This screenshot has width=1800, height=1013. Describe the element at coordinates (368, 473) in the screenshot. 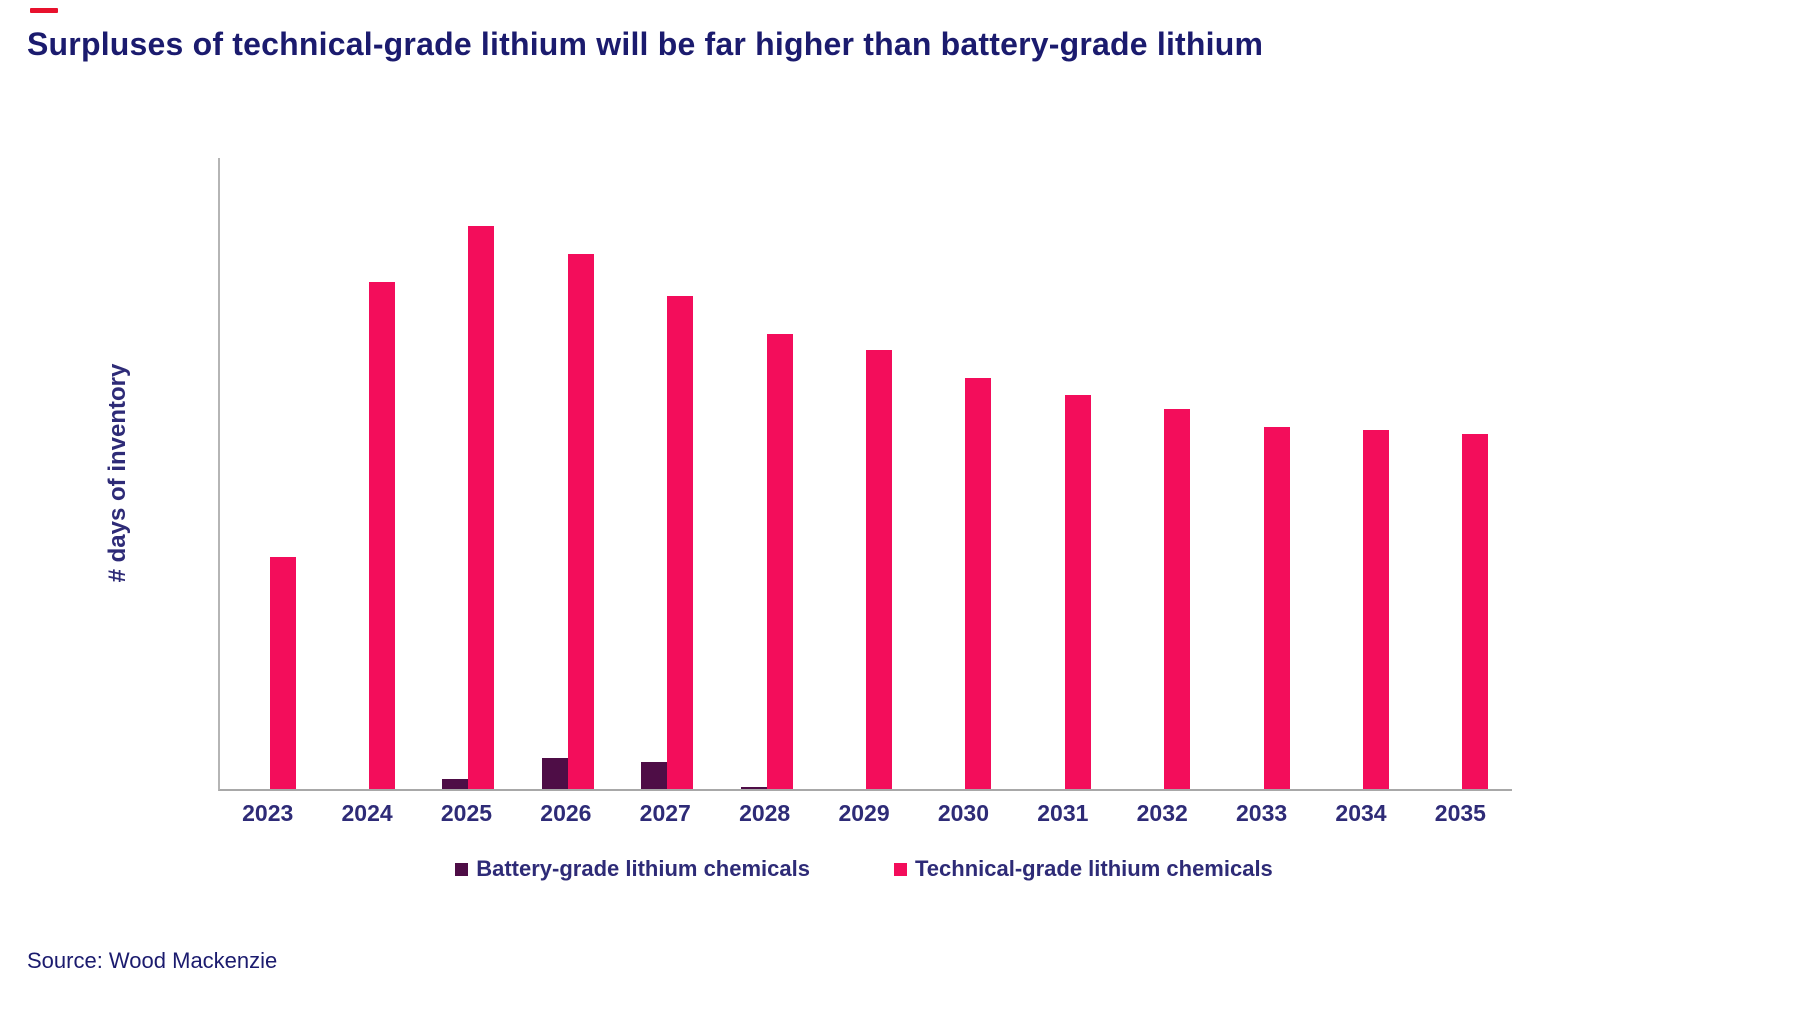

I see `category-column-2024` at that location.